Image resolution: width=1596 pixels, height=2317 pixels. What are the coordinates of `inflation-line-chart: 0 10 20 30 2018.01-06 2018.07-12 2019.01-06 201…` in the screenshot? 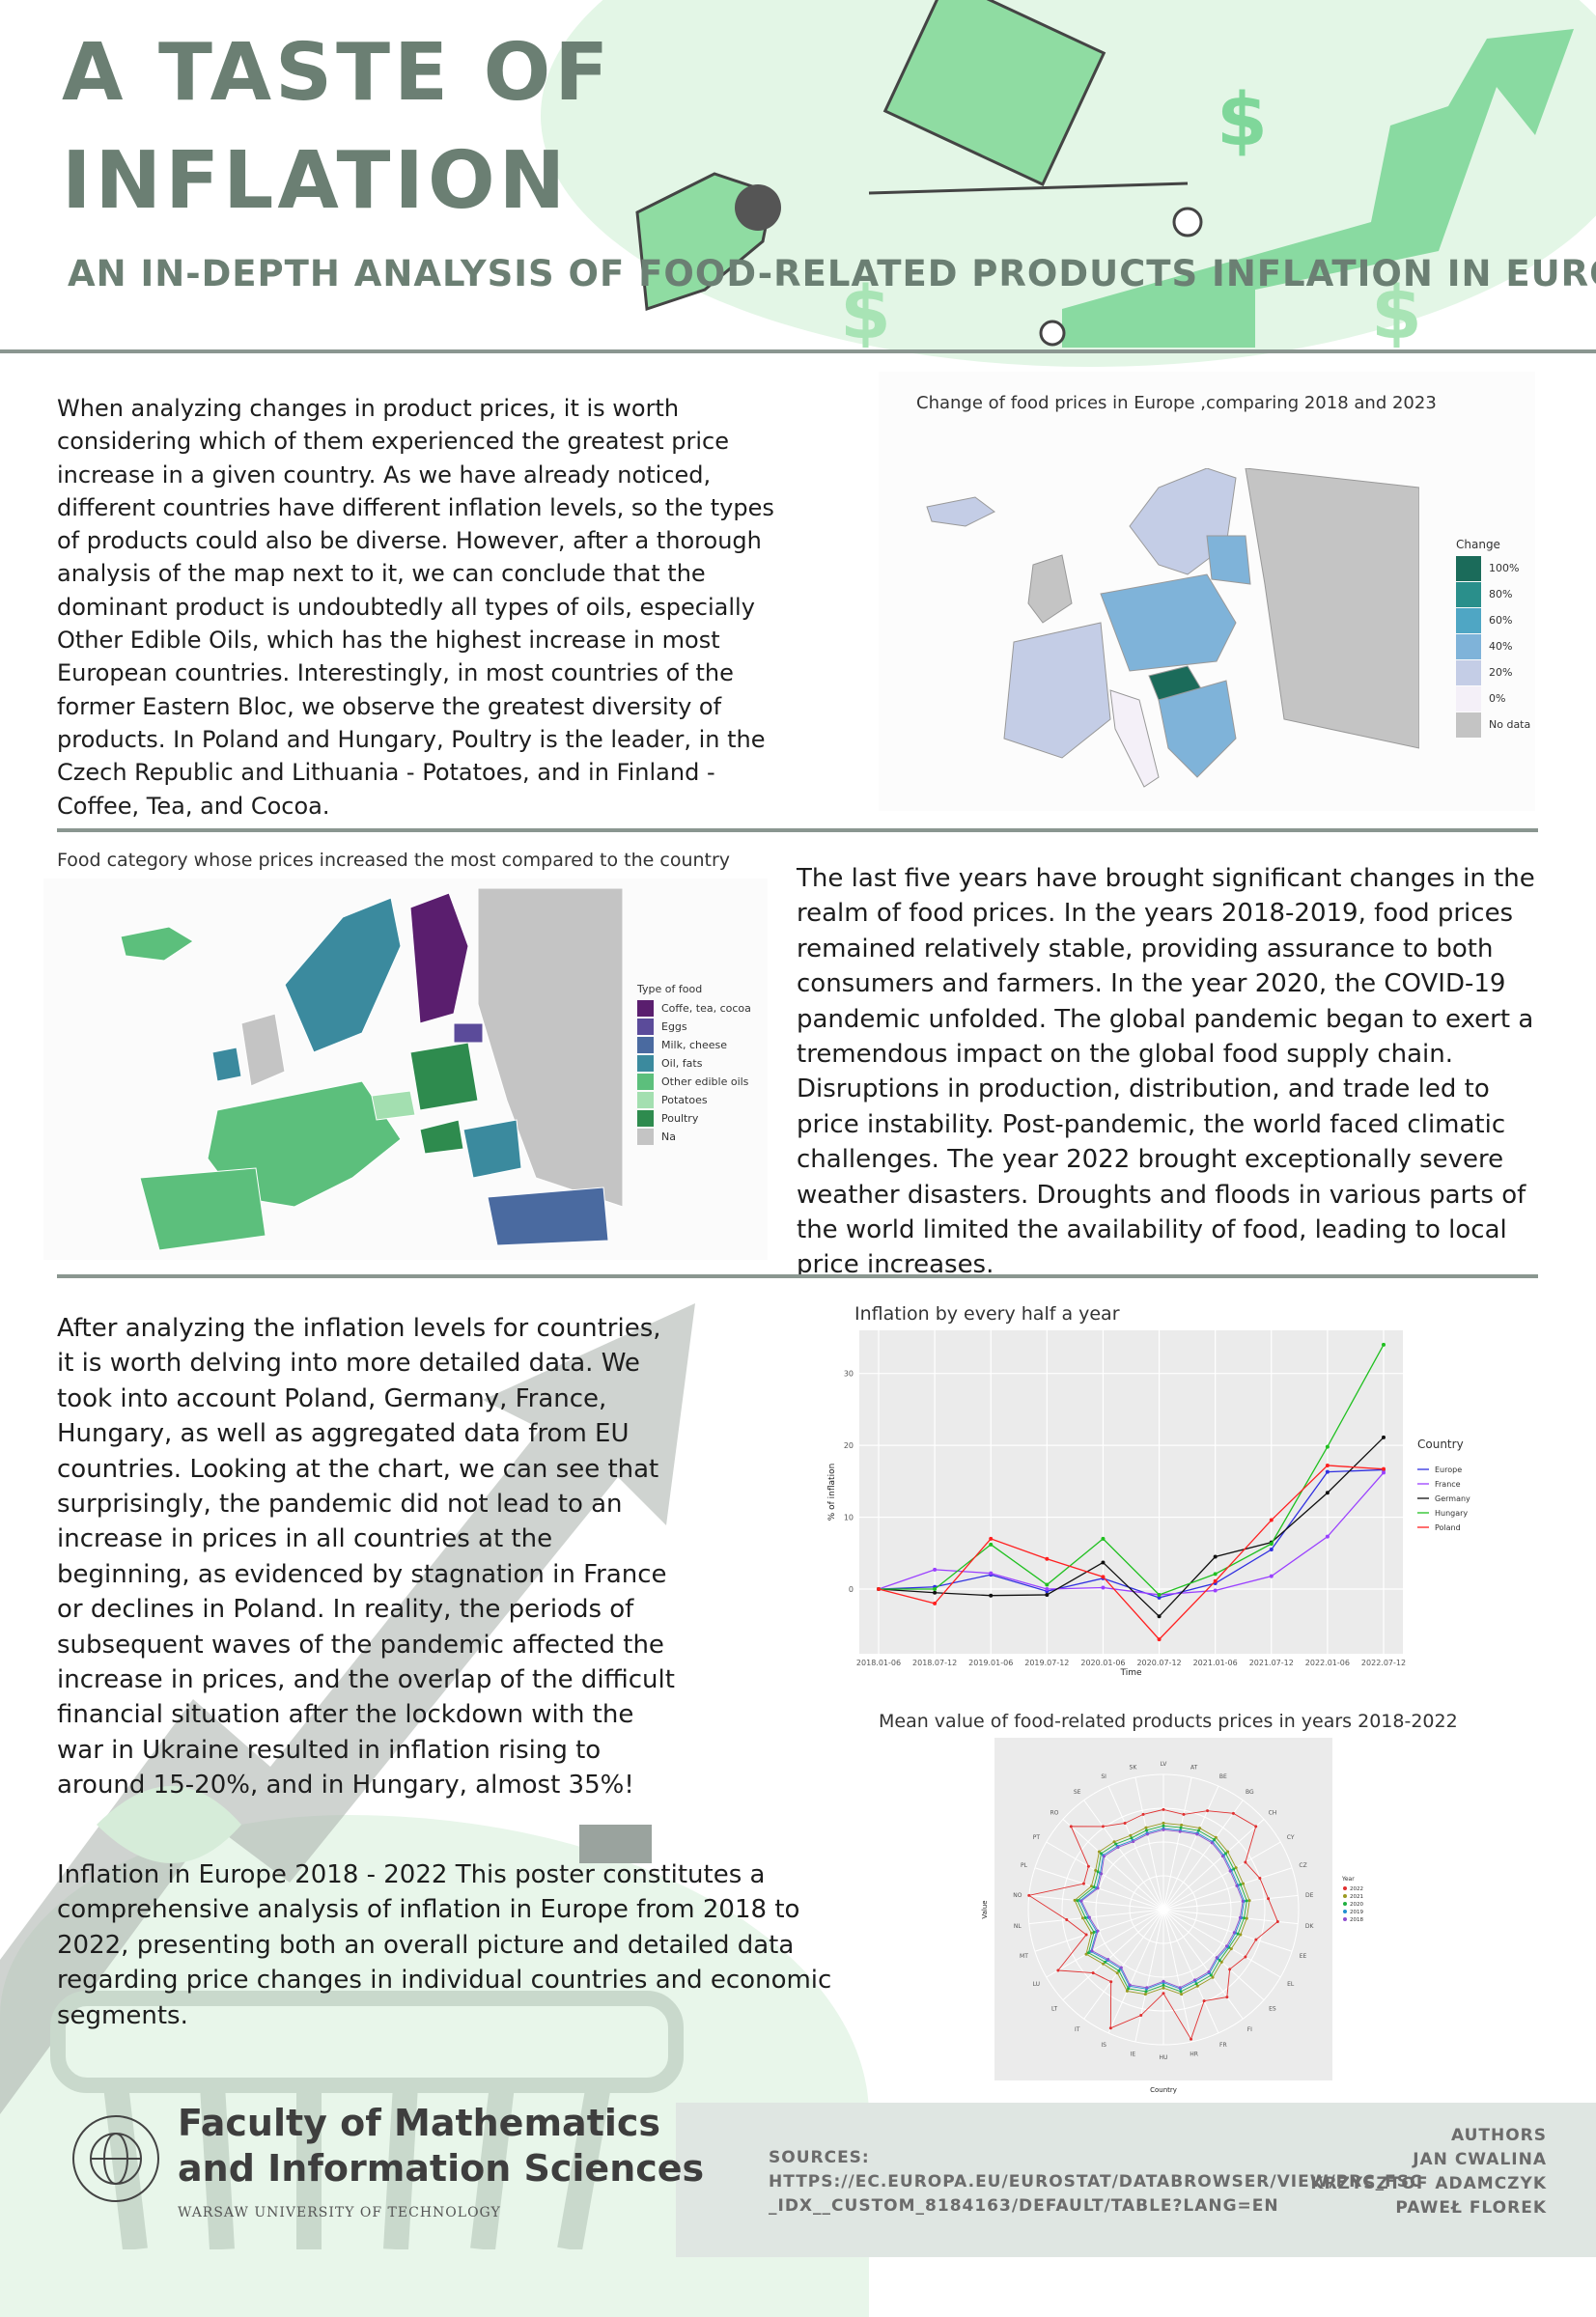 It's located at (1149, 1504).